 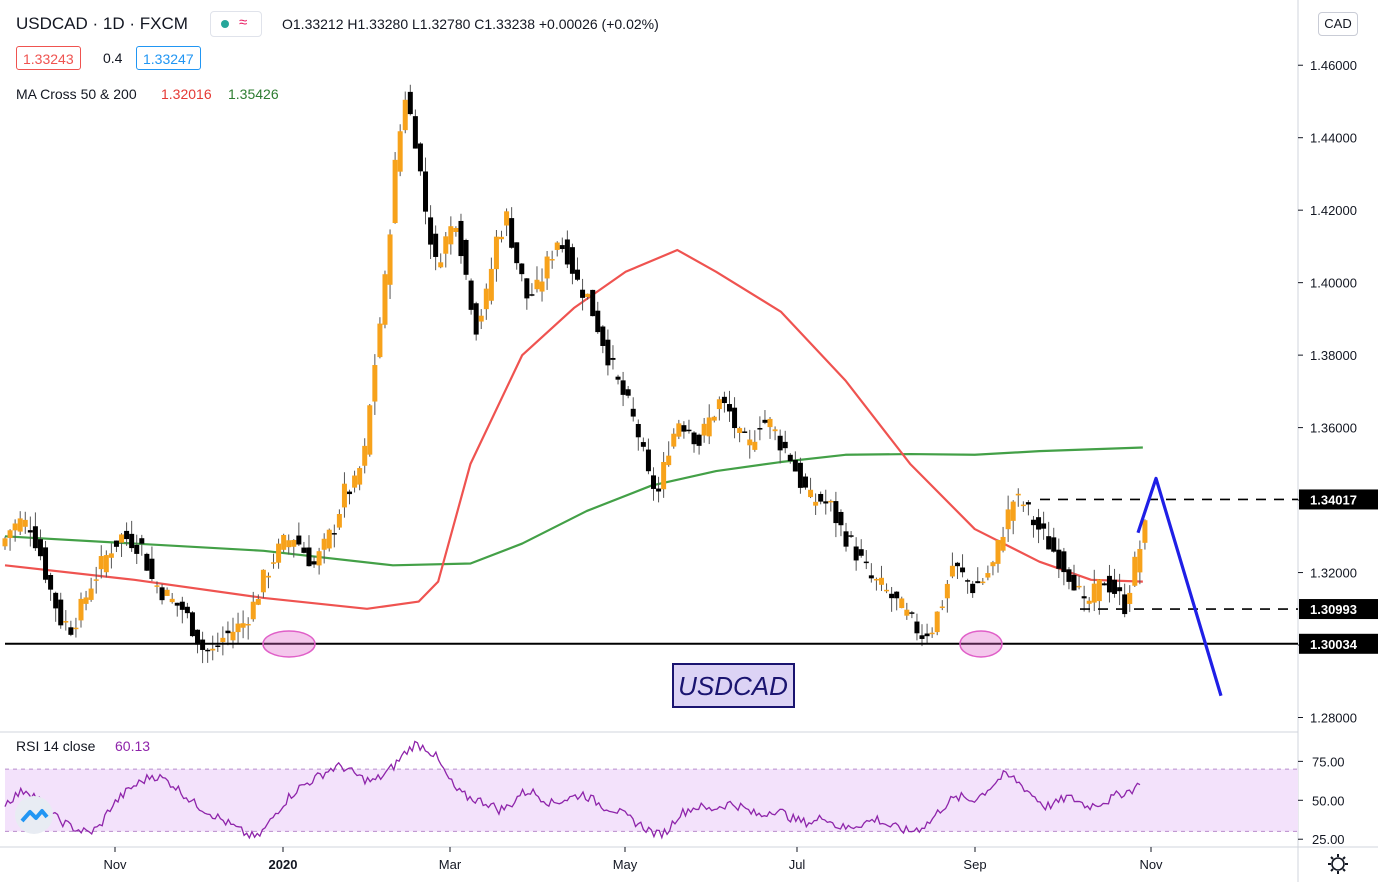 I want to click on indicator-name: MA Cross 50 & 200, so click(x=76, y=94).